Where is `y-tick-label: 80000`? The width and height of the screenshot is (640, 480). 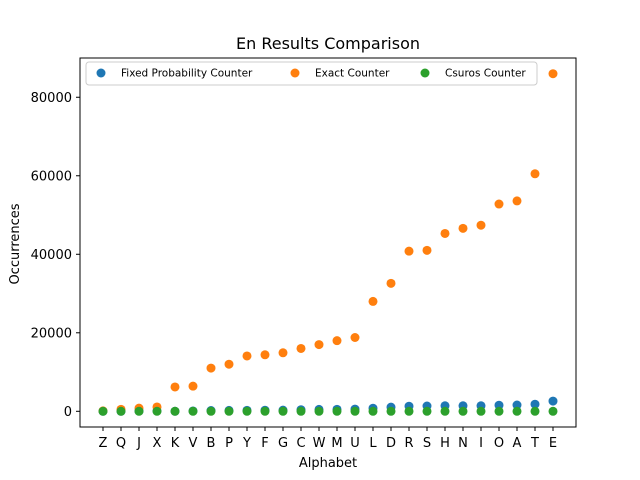
y-tick-label: 80000 is located at coordinates (51, 98).